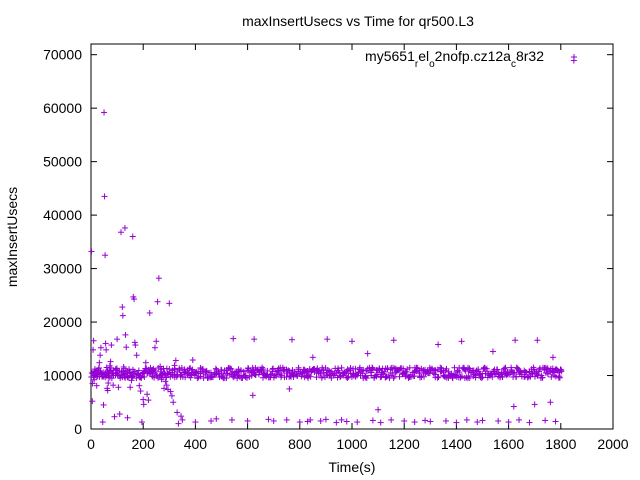  I want to click on x-tick-label: 2000, so click(612, 444).